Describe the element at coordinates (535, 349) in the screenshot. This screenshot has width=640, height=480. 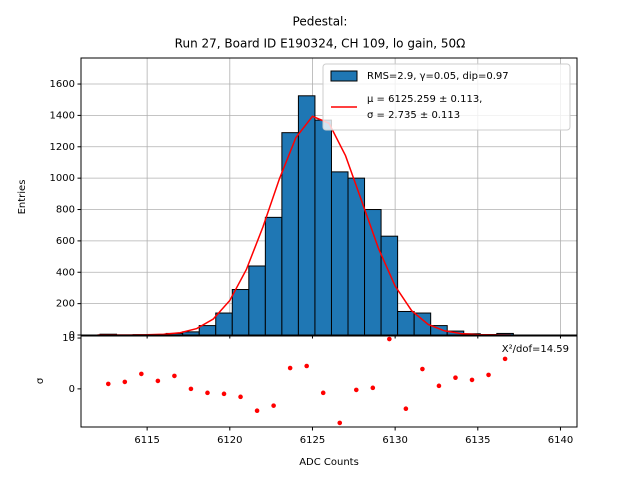
I see `annotation: X²/dof=14.59` at that location.